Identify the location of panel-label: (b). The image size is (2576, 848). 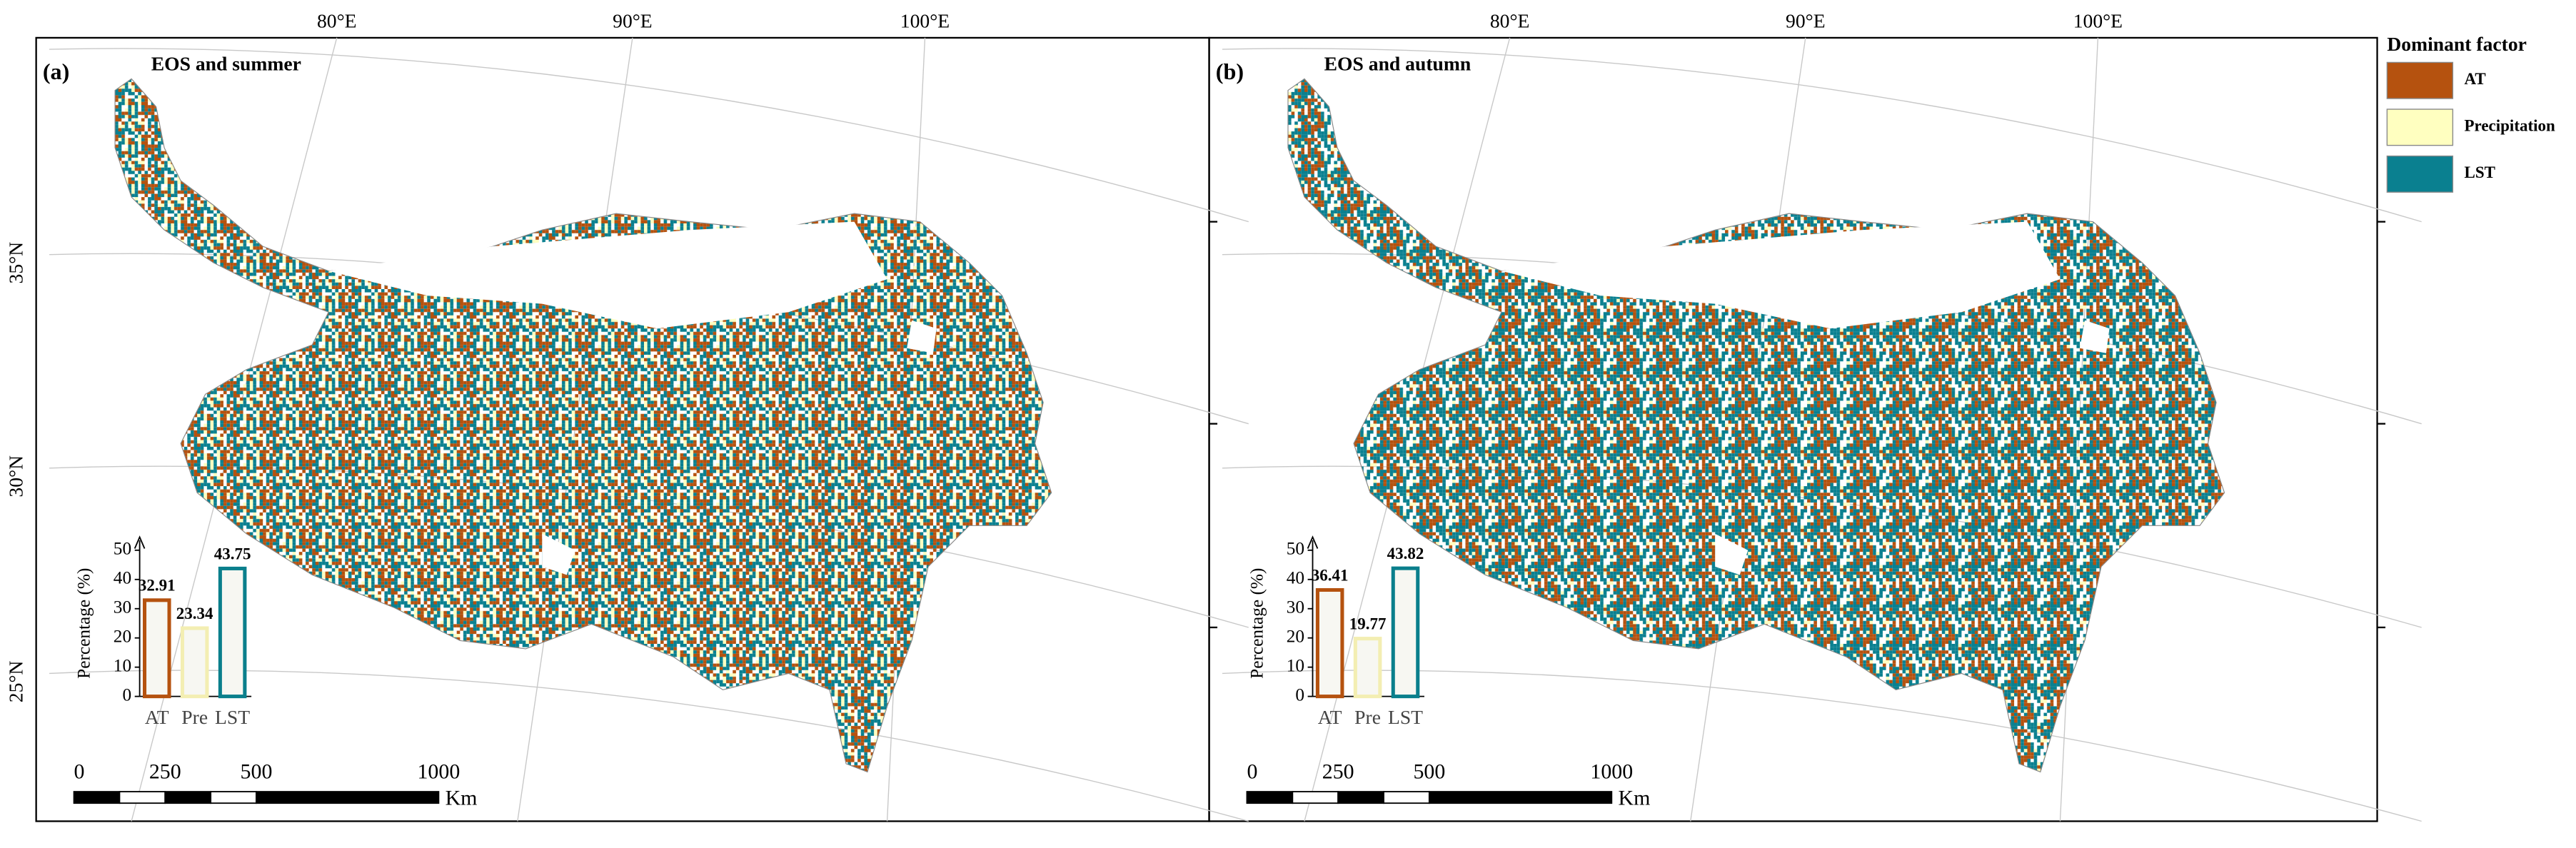
(1230, 71).